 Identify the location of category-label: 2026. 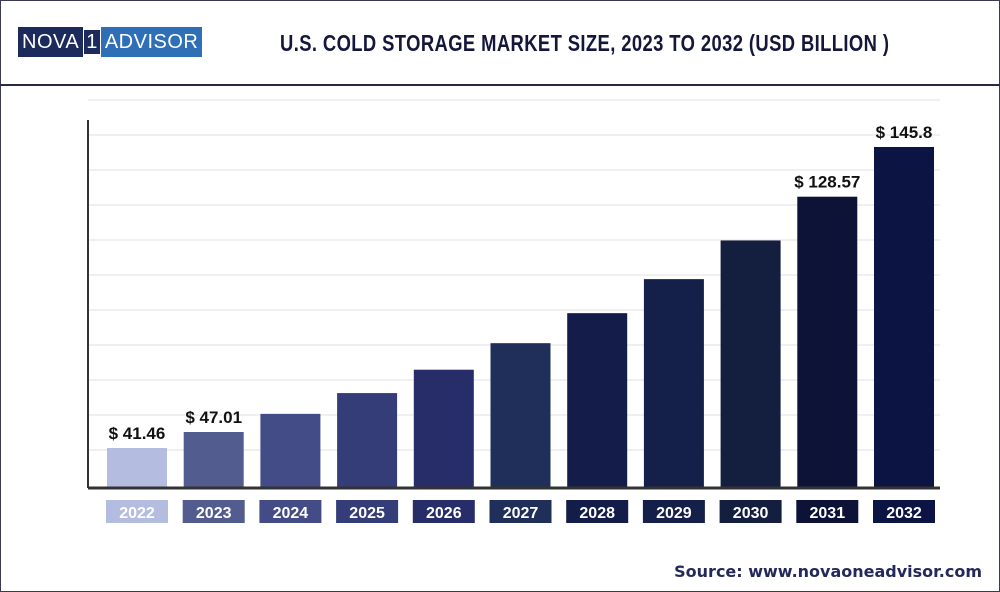
(444, 513).